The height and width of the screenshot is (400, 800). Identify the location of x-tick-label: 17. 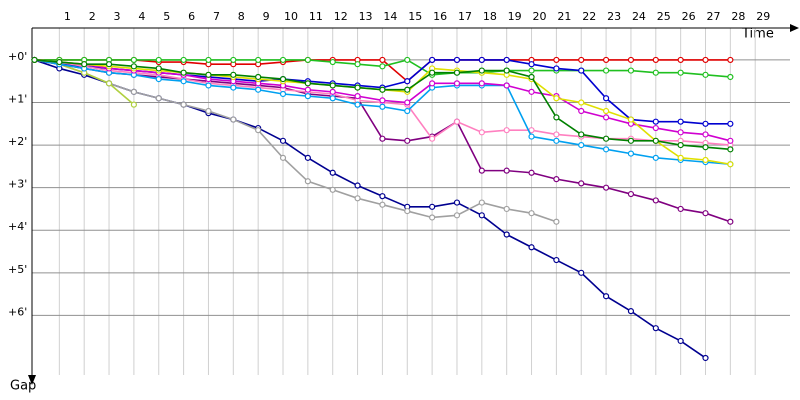
(465, 16).